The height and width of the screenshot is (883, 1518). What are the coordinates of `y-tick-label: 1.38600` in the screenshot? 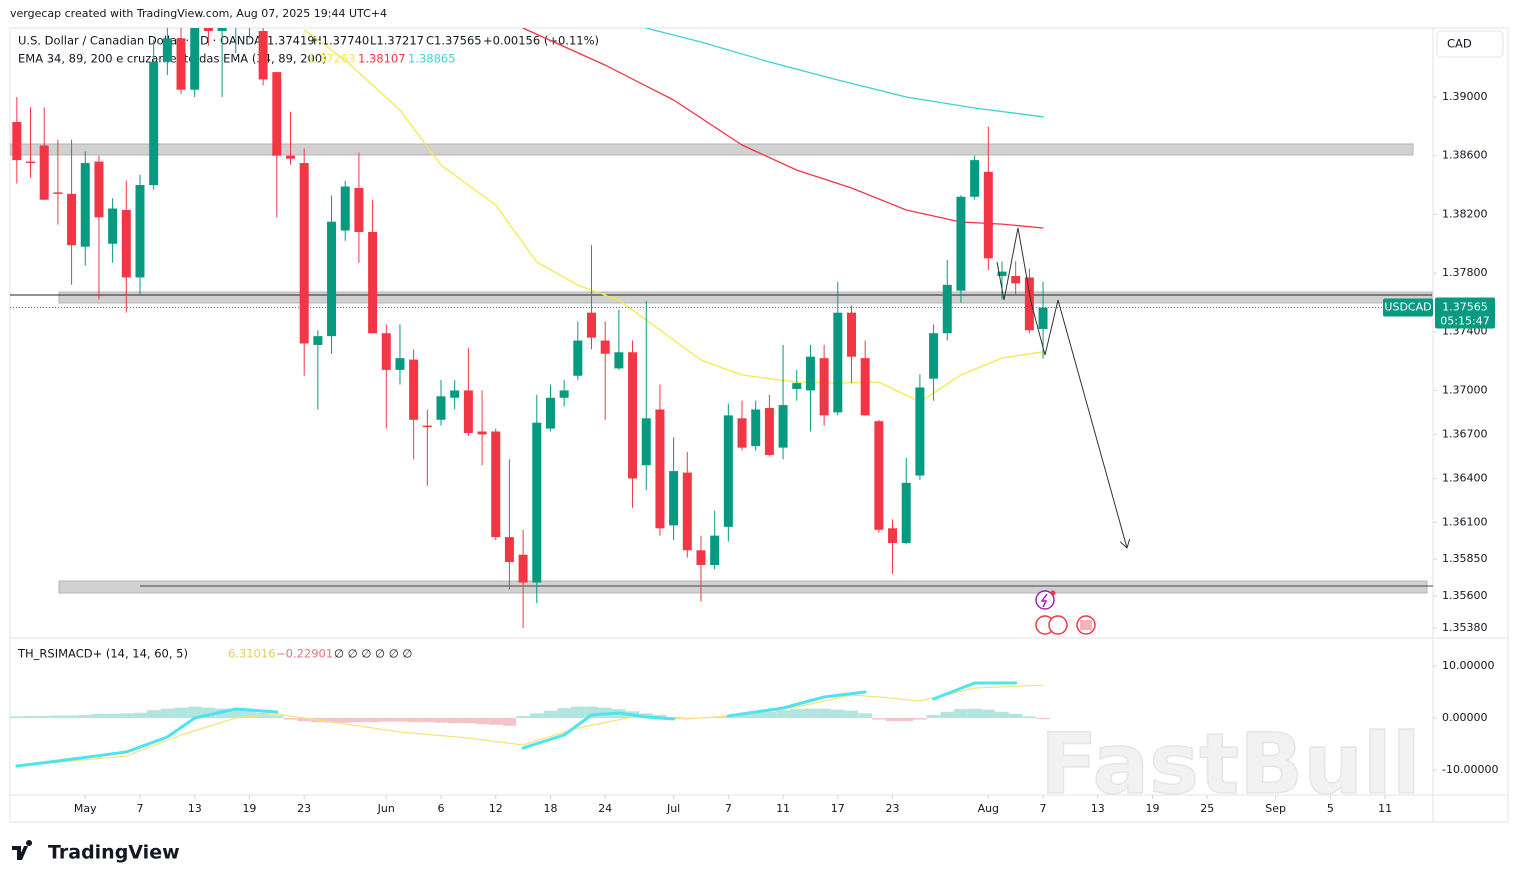 It's located at (1465, 155).